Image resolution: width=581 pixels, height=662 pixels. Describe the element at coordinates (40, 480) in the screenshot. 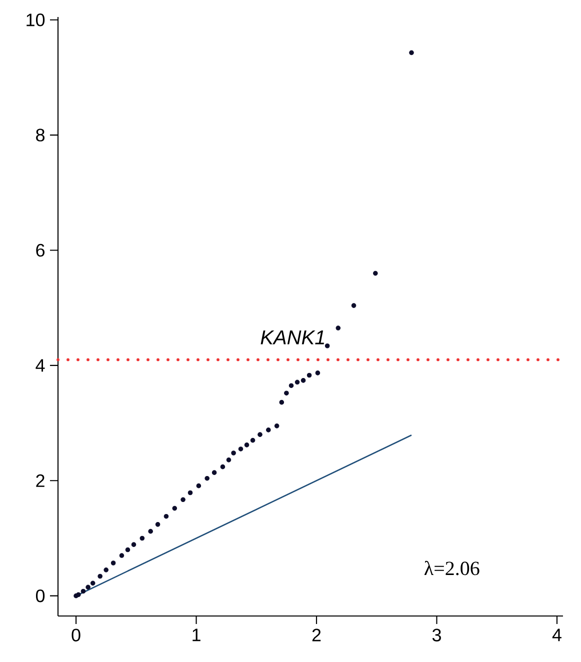

I see `y-tick-label: 2` at that location.